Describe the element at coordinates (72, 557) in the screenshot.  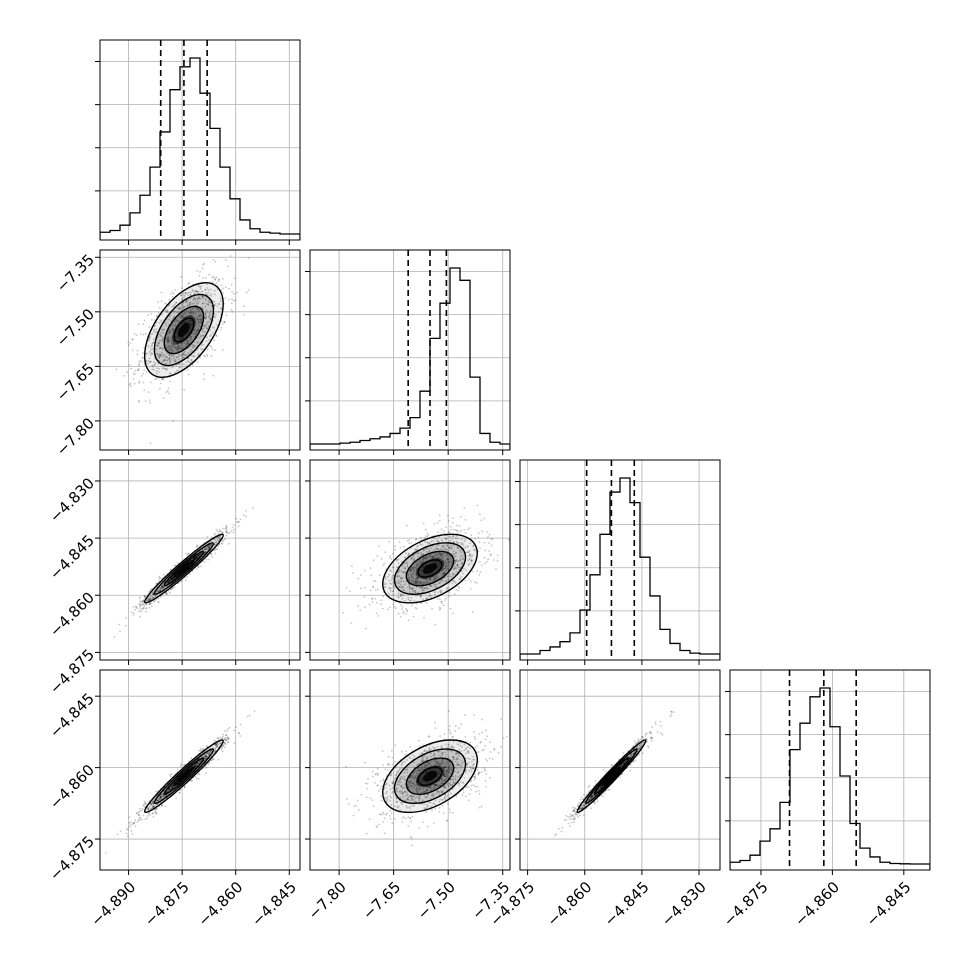
I see `y-tick-label-2-2: −4.845` at that location.